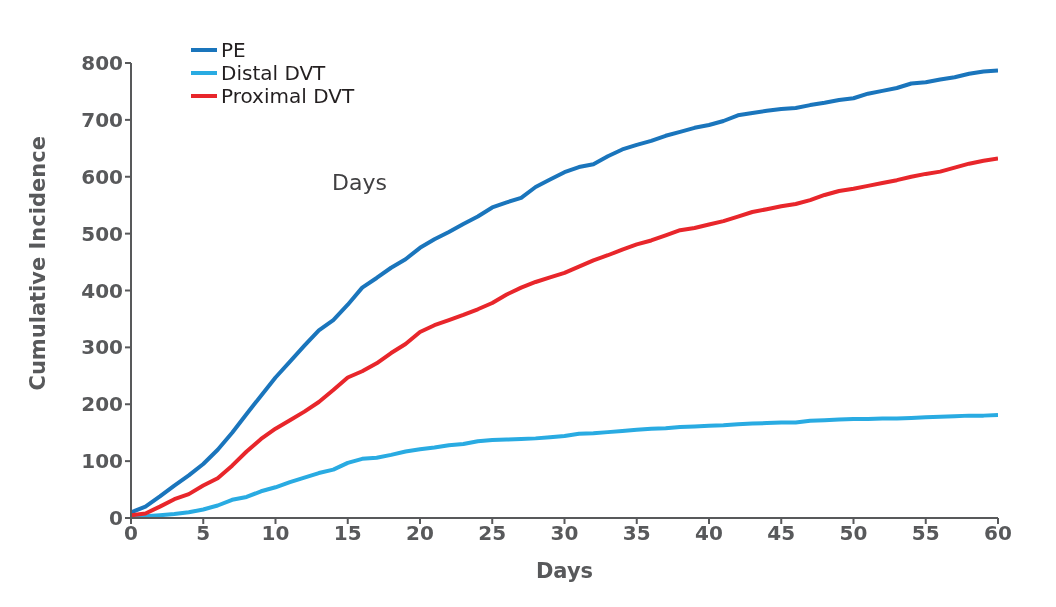 This screenshot has height=607, width=1056. Describe the element at coordinates (102, 290) in the screenshot. I see `y-tick-label: 400` at that location.